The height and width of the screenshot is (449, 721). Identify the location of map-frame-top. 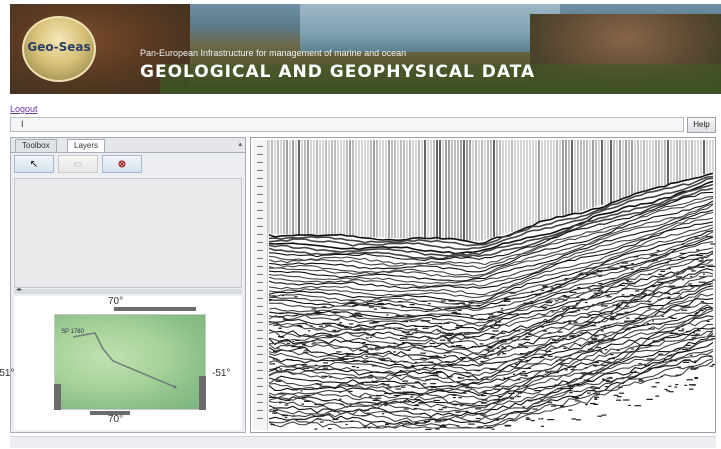
(155, 309).